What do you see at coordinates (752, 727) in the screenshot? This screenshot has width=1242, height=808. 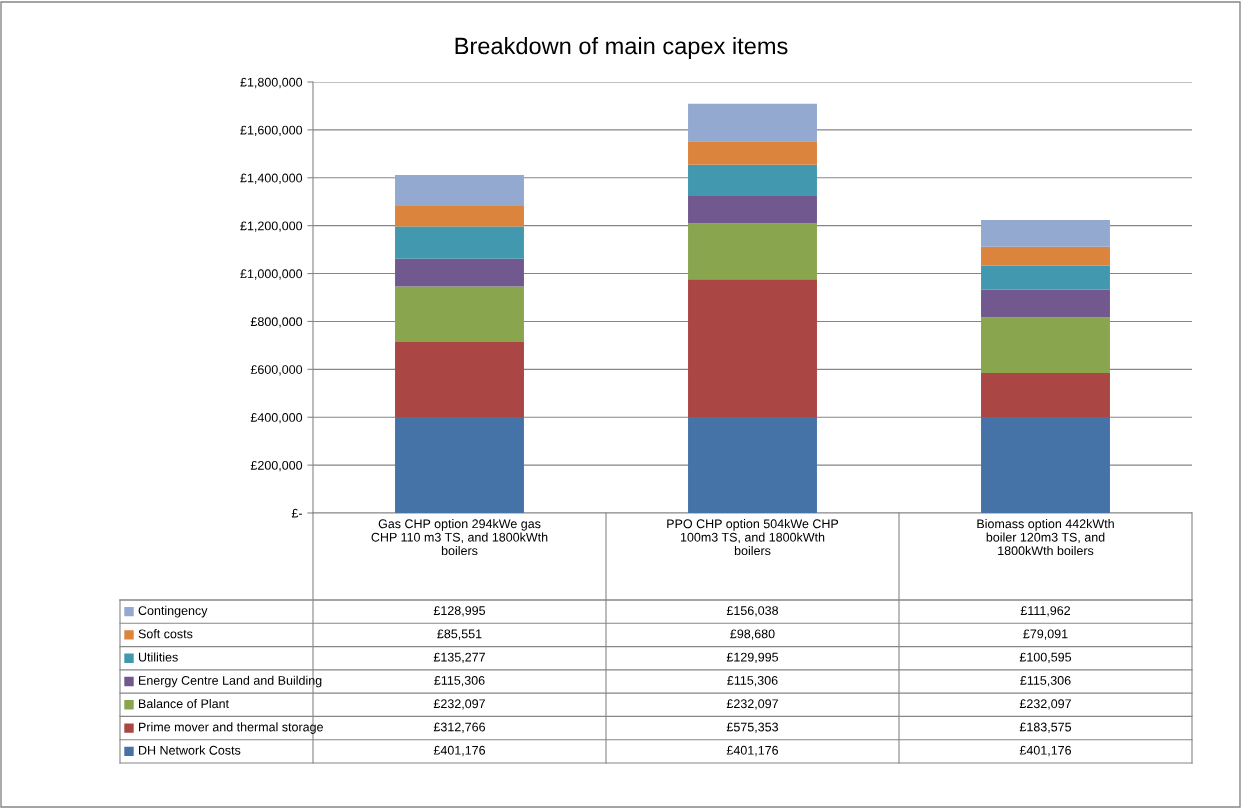 I see `data-label: £575,353` at bounding box center [752, 727].